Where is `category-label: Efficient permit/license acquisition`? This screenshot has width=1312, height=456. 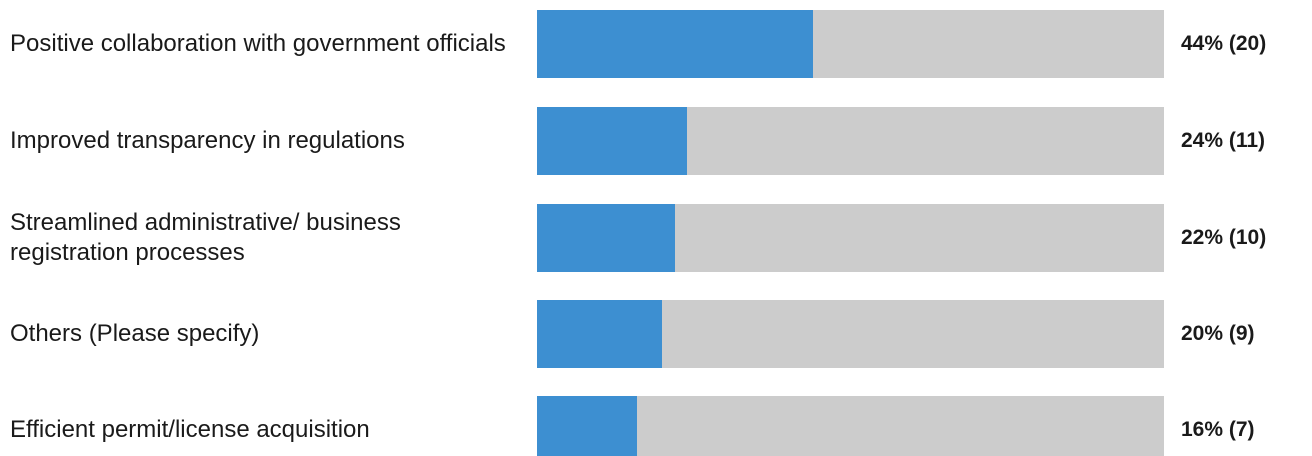 category-label: Efficient permit/license acquisition is located at coordinates (190, 429).